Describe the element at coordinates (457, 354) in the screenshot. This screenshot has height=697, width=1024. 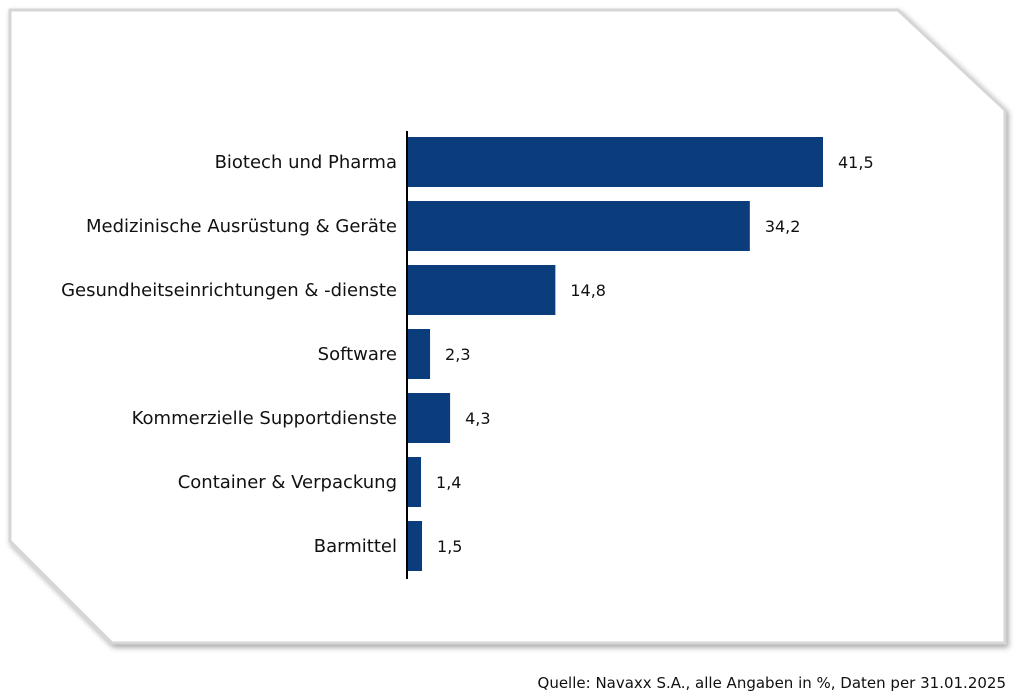
I see `value-label: 2,3` at that location.